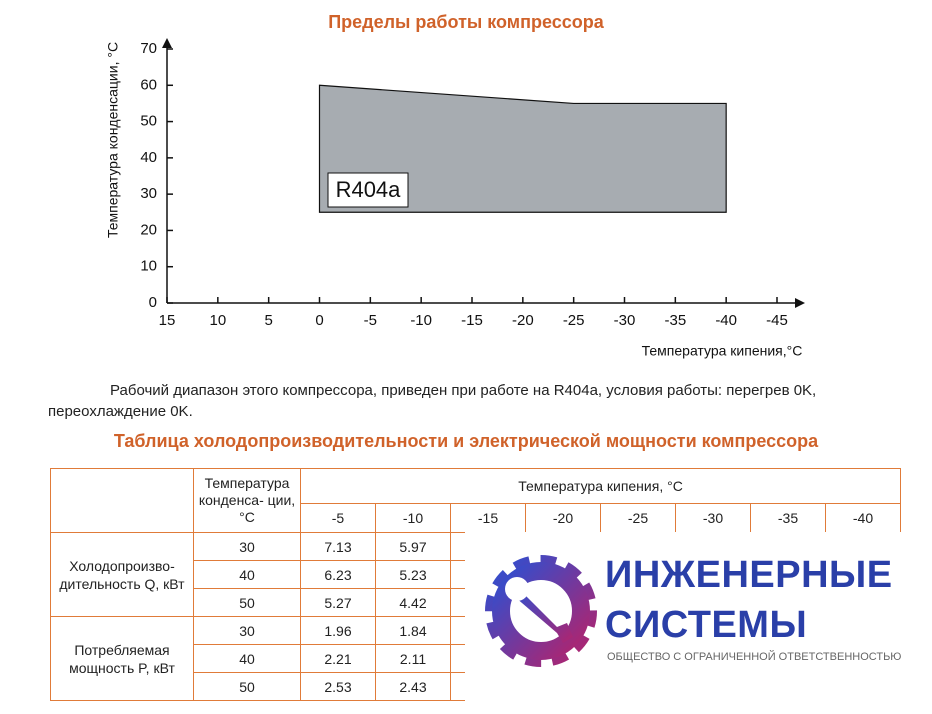  Describe the element at coordinates (338, 658) in the screenshot. I see `table-cell: 2.21` at that location.